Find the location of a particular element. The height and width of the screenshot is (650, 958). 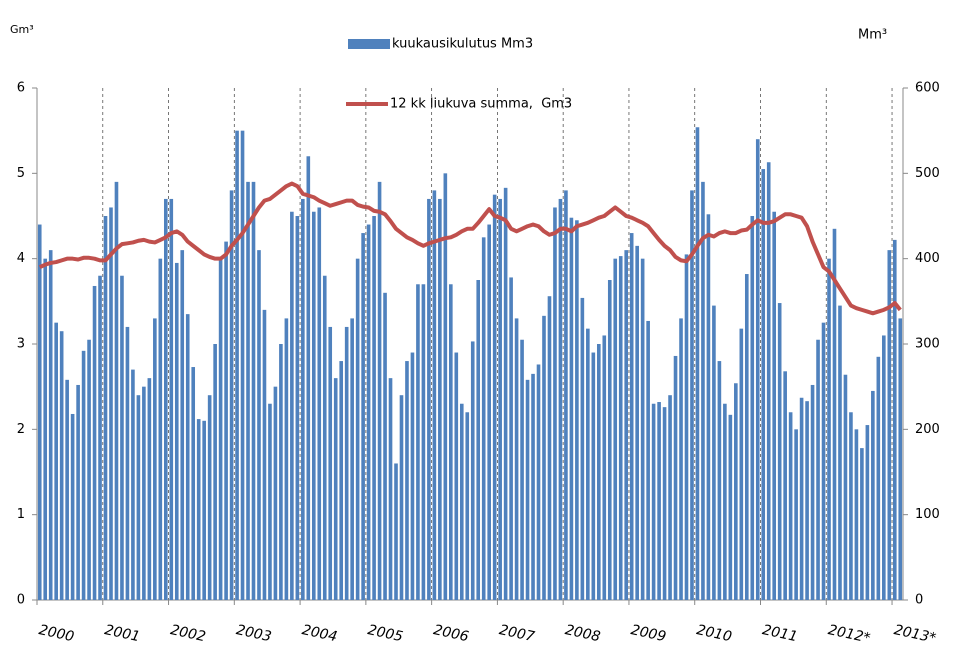

y2-axis-label: Mm³ is located at coordinates (872, 35).